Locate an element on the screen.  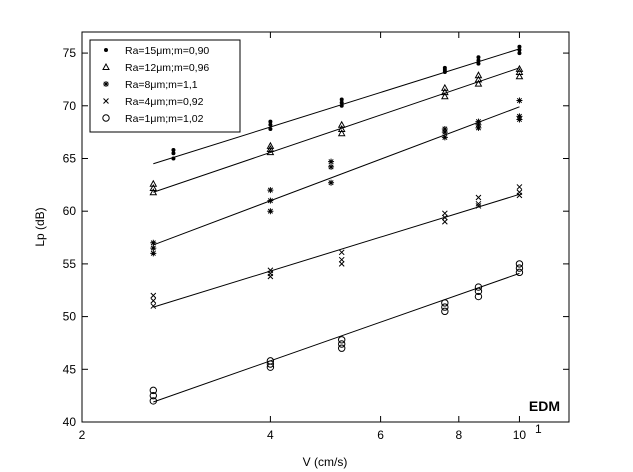
edm-annotation: EDM is located at coordinates (544, 406).